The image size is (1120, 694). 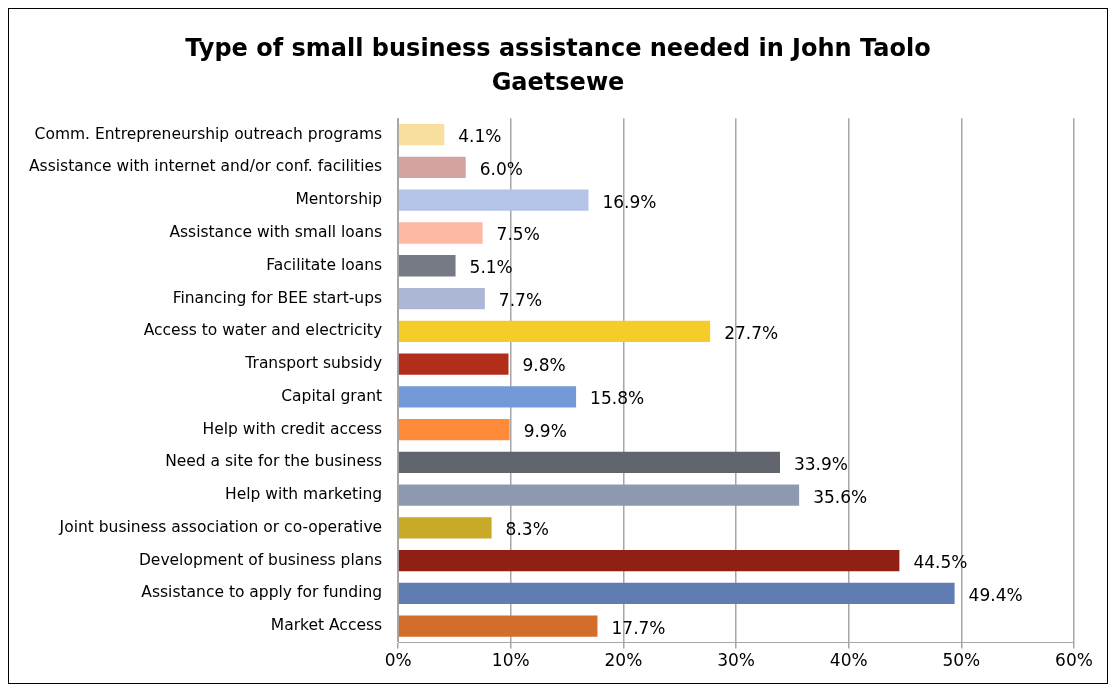 I want to click on data-label: 27.7%, so click(x=751, y=332).